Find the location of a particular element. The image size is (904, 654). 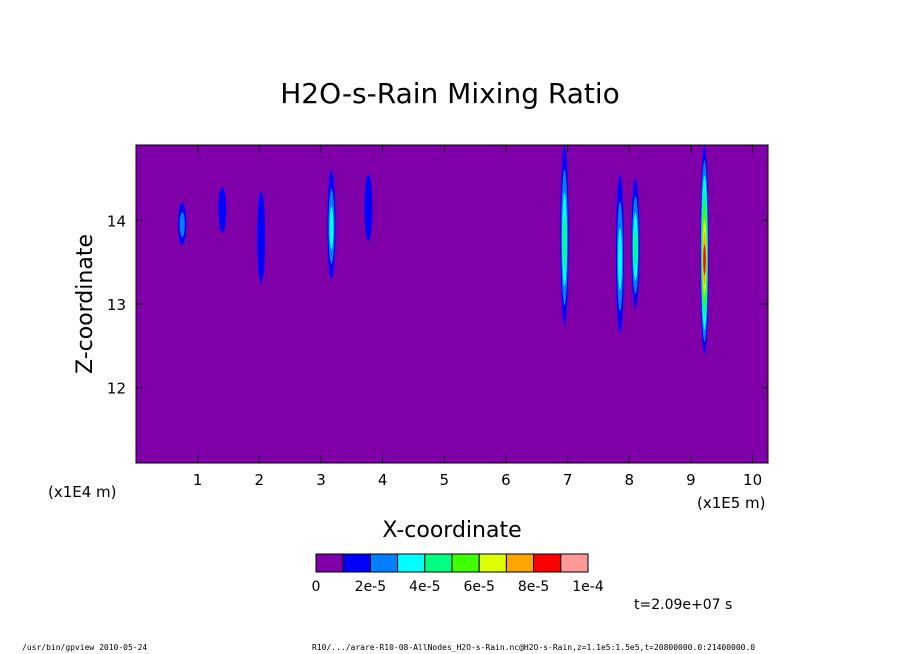

time-label: t=2.09e+07 s is located at coordinates (683, 605).